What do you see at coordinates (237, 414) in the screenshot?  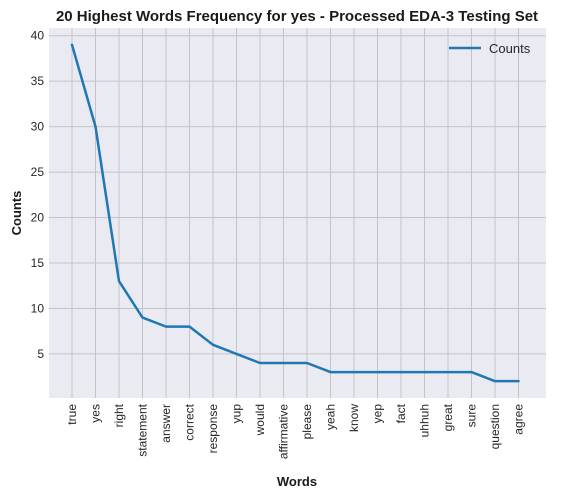 I see `x-tick-label: yup` at bounding box center [237, 414].